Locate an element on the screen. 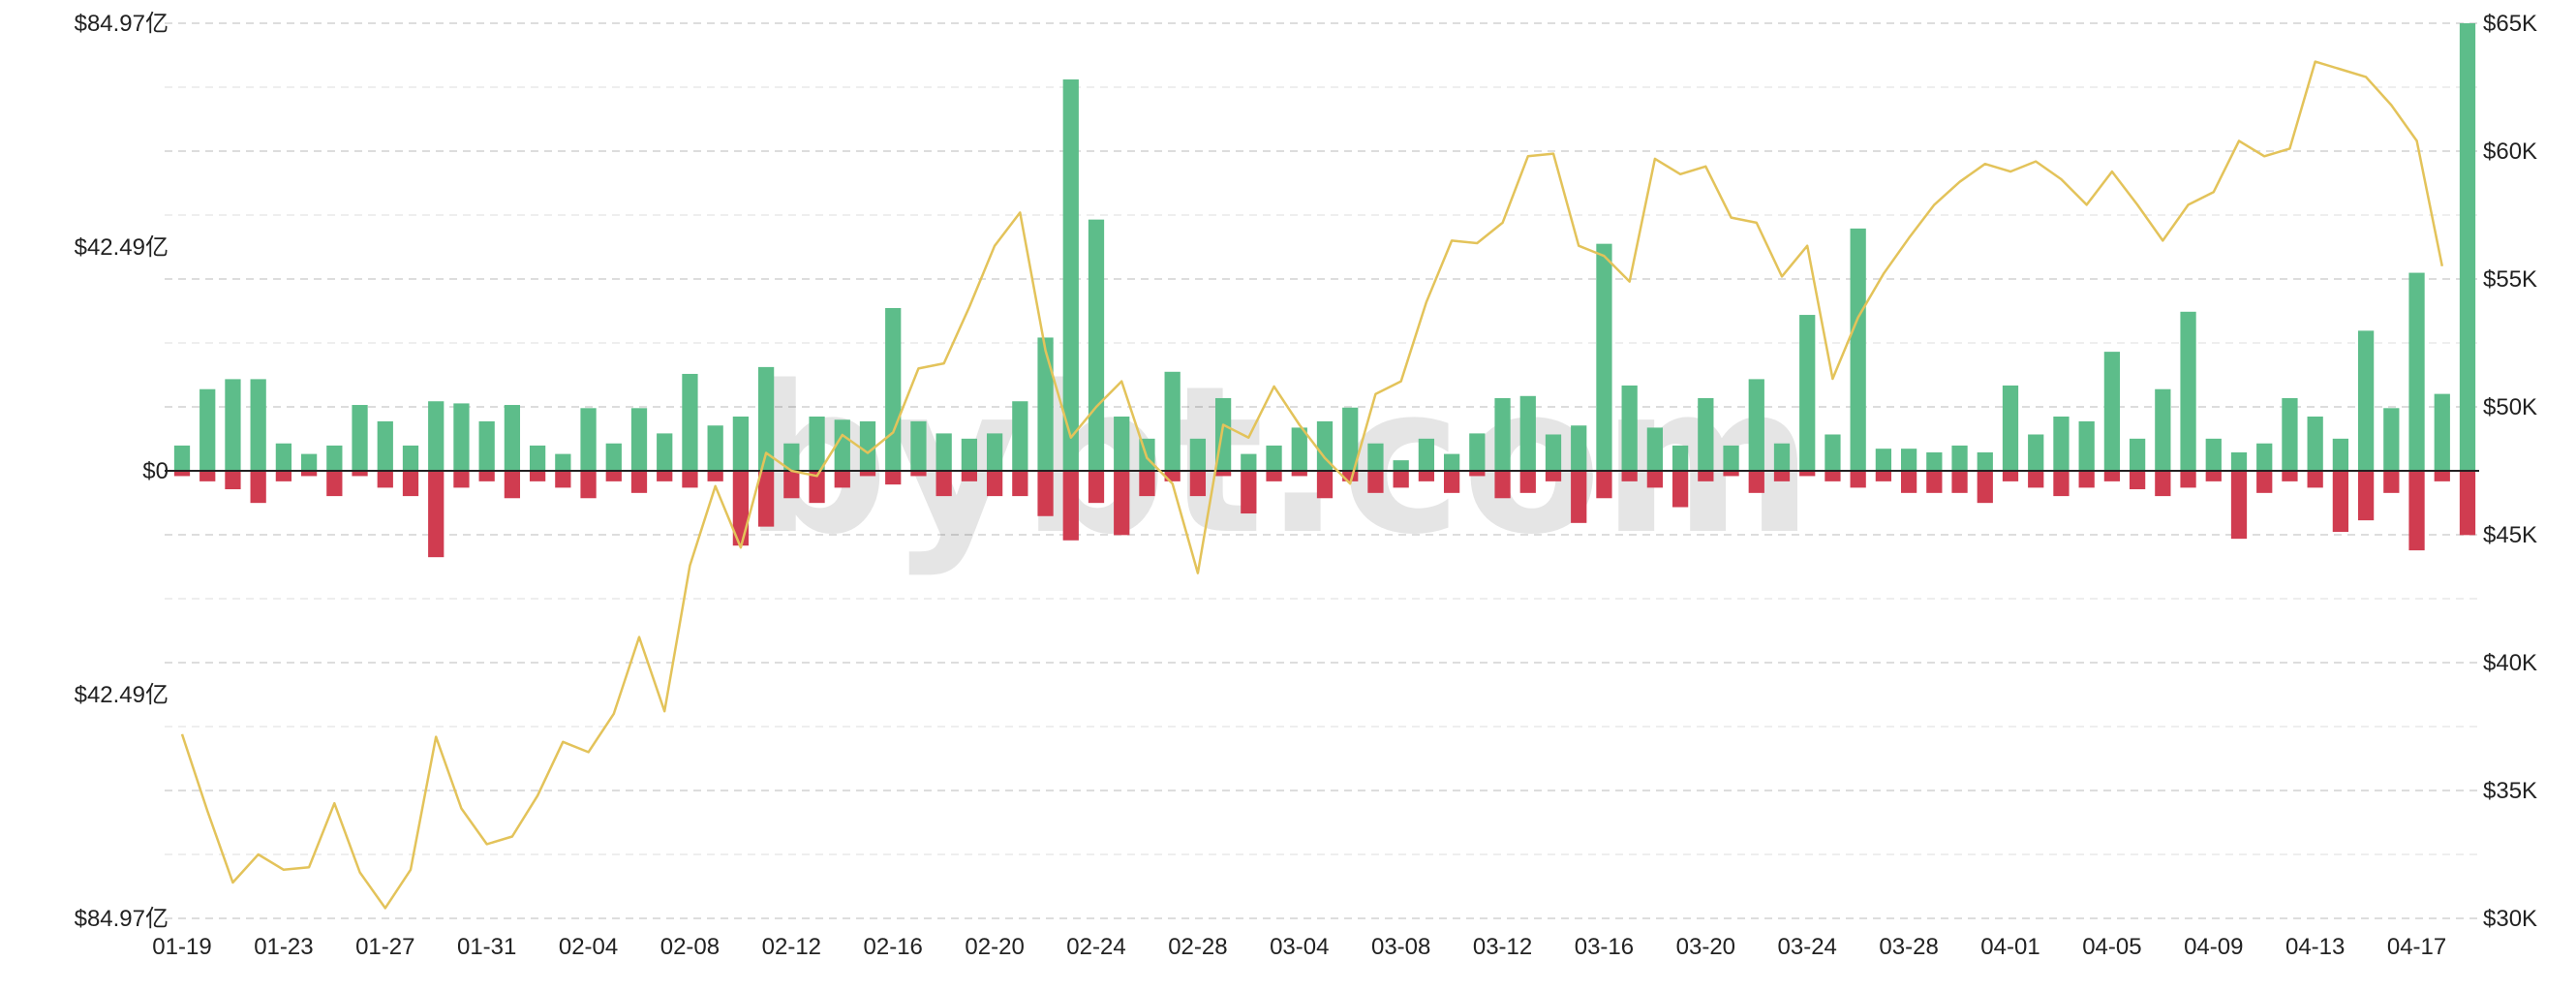 This screenshot has height=992, width=2576. x-tick-label: 02-28 is located at coordinates (1197, 947).